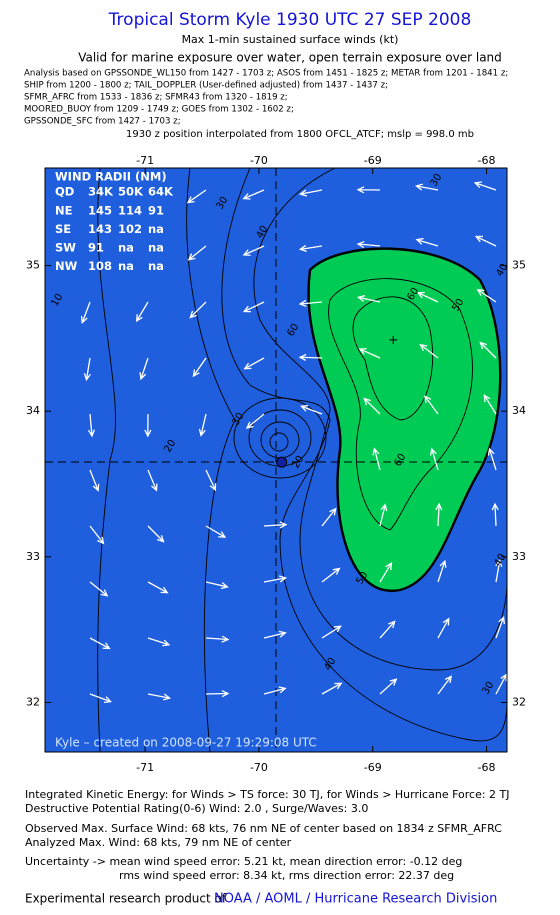 Image resolution: width=560 pixels, height=915 pixels. Describe the element at coordinates (100, 229) in the screenshot. I see `radii-cell: 143` at that location.